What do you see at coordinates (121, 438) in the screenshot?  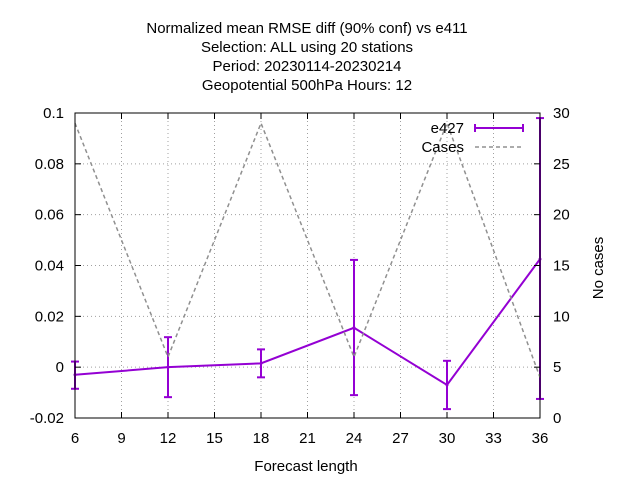 I see `x-tick-label: 9` at bounding box center [121, 438].